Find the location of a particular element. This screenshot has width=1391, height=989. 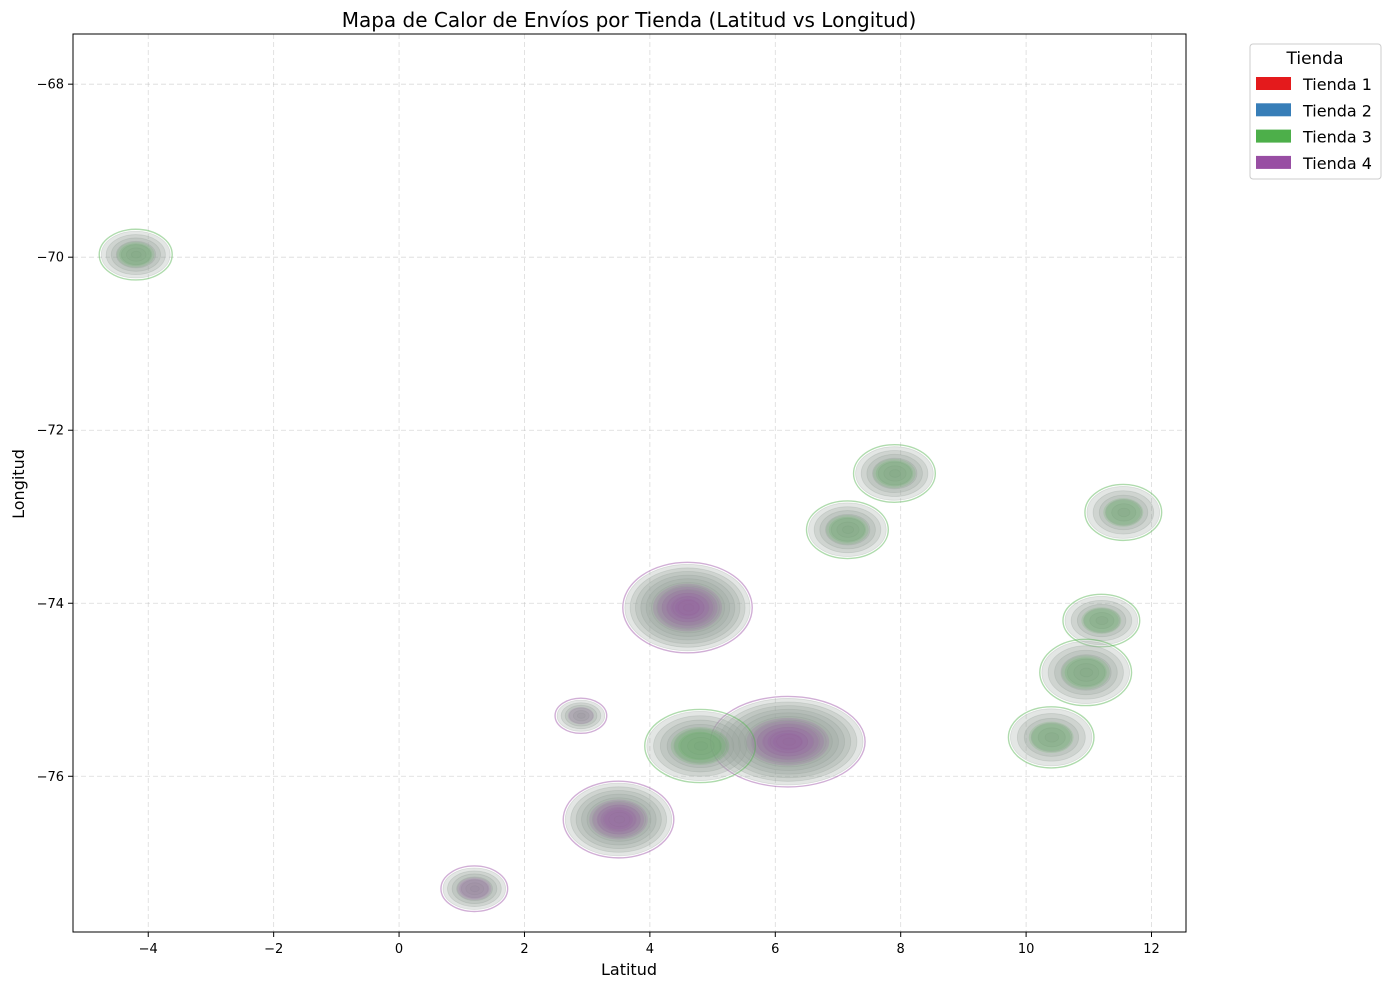

legend-entry-label: Tienda 4 is located at coordinates (1337, 163).